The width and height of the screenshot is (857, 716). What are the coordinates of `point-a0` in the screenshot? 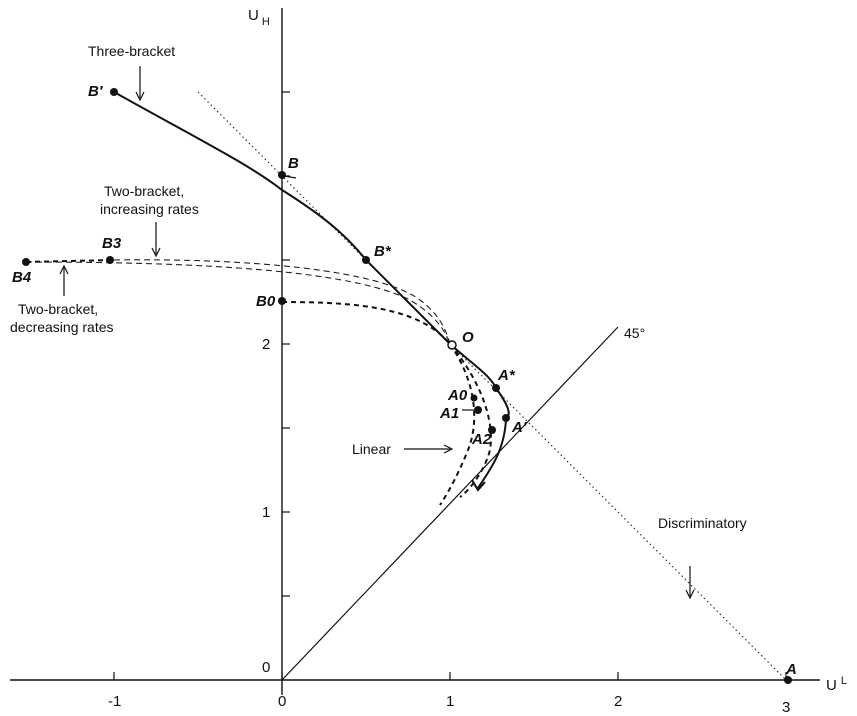 It's located at (474, 398).